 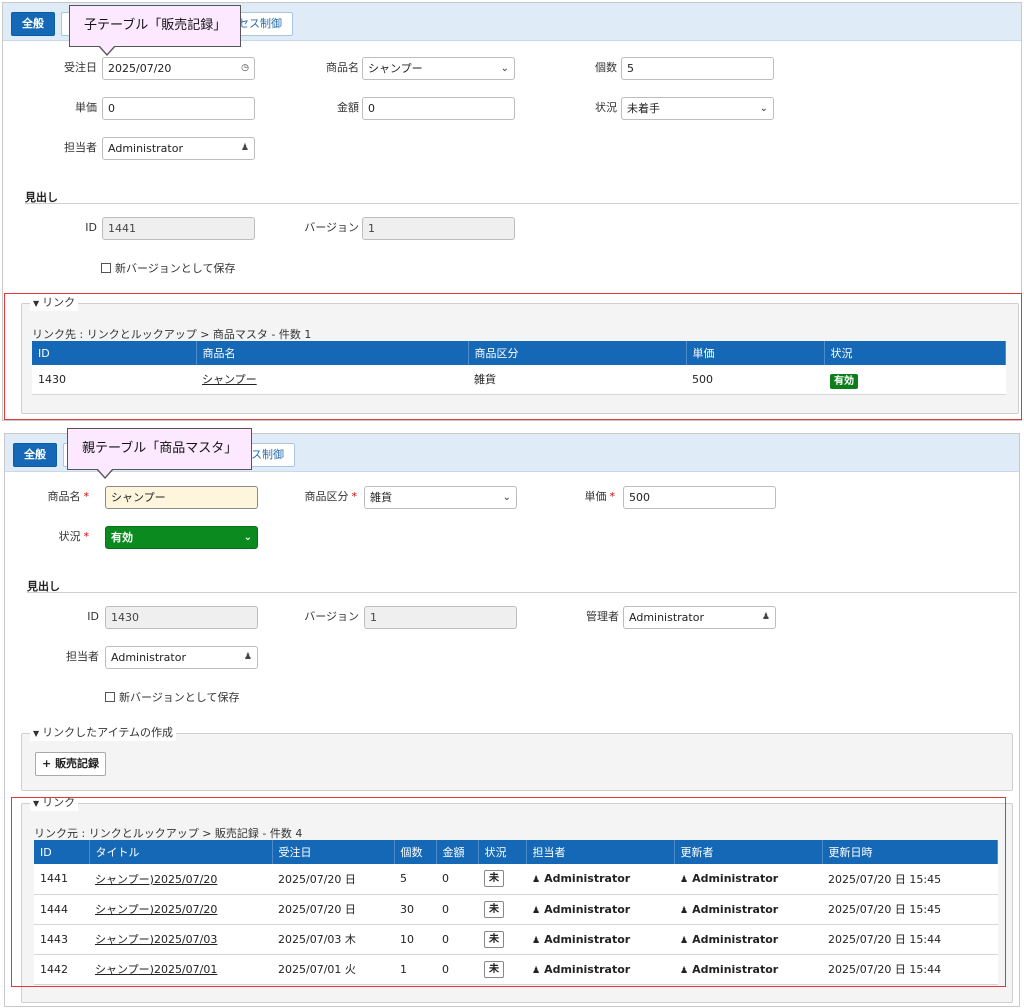 I want to click on callout-text: 親テーブル「商品マスタ」, so click(x=160, y=448).